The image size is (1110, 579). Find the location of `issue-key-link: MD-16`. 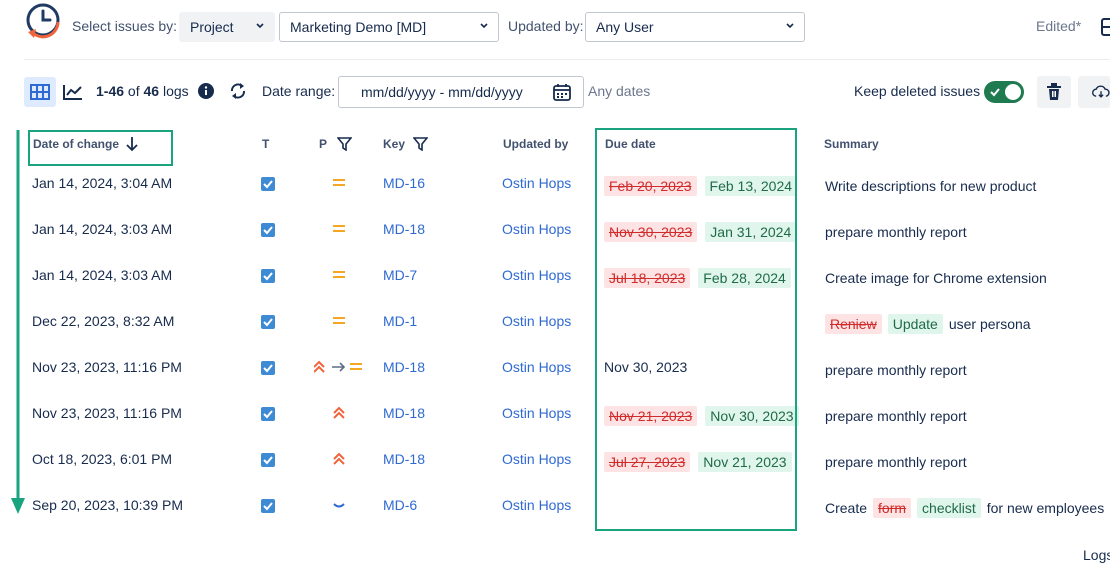

issue-key-link: MD-16 is located at coordinates (404, 183).